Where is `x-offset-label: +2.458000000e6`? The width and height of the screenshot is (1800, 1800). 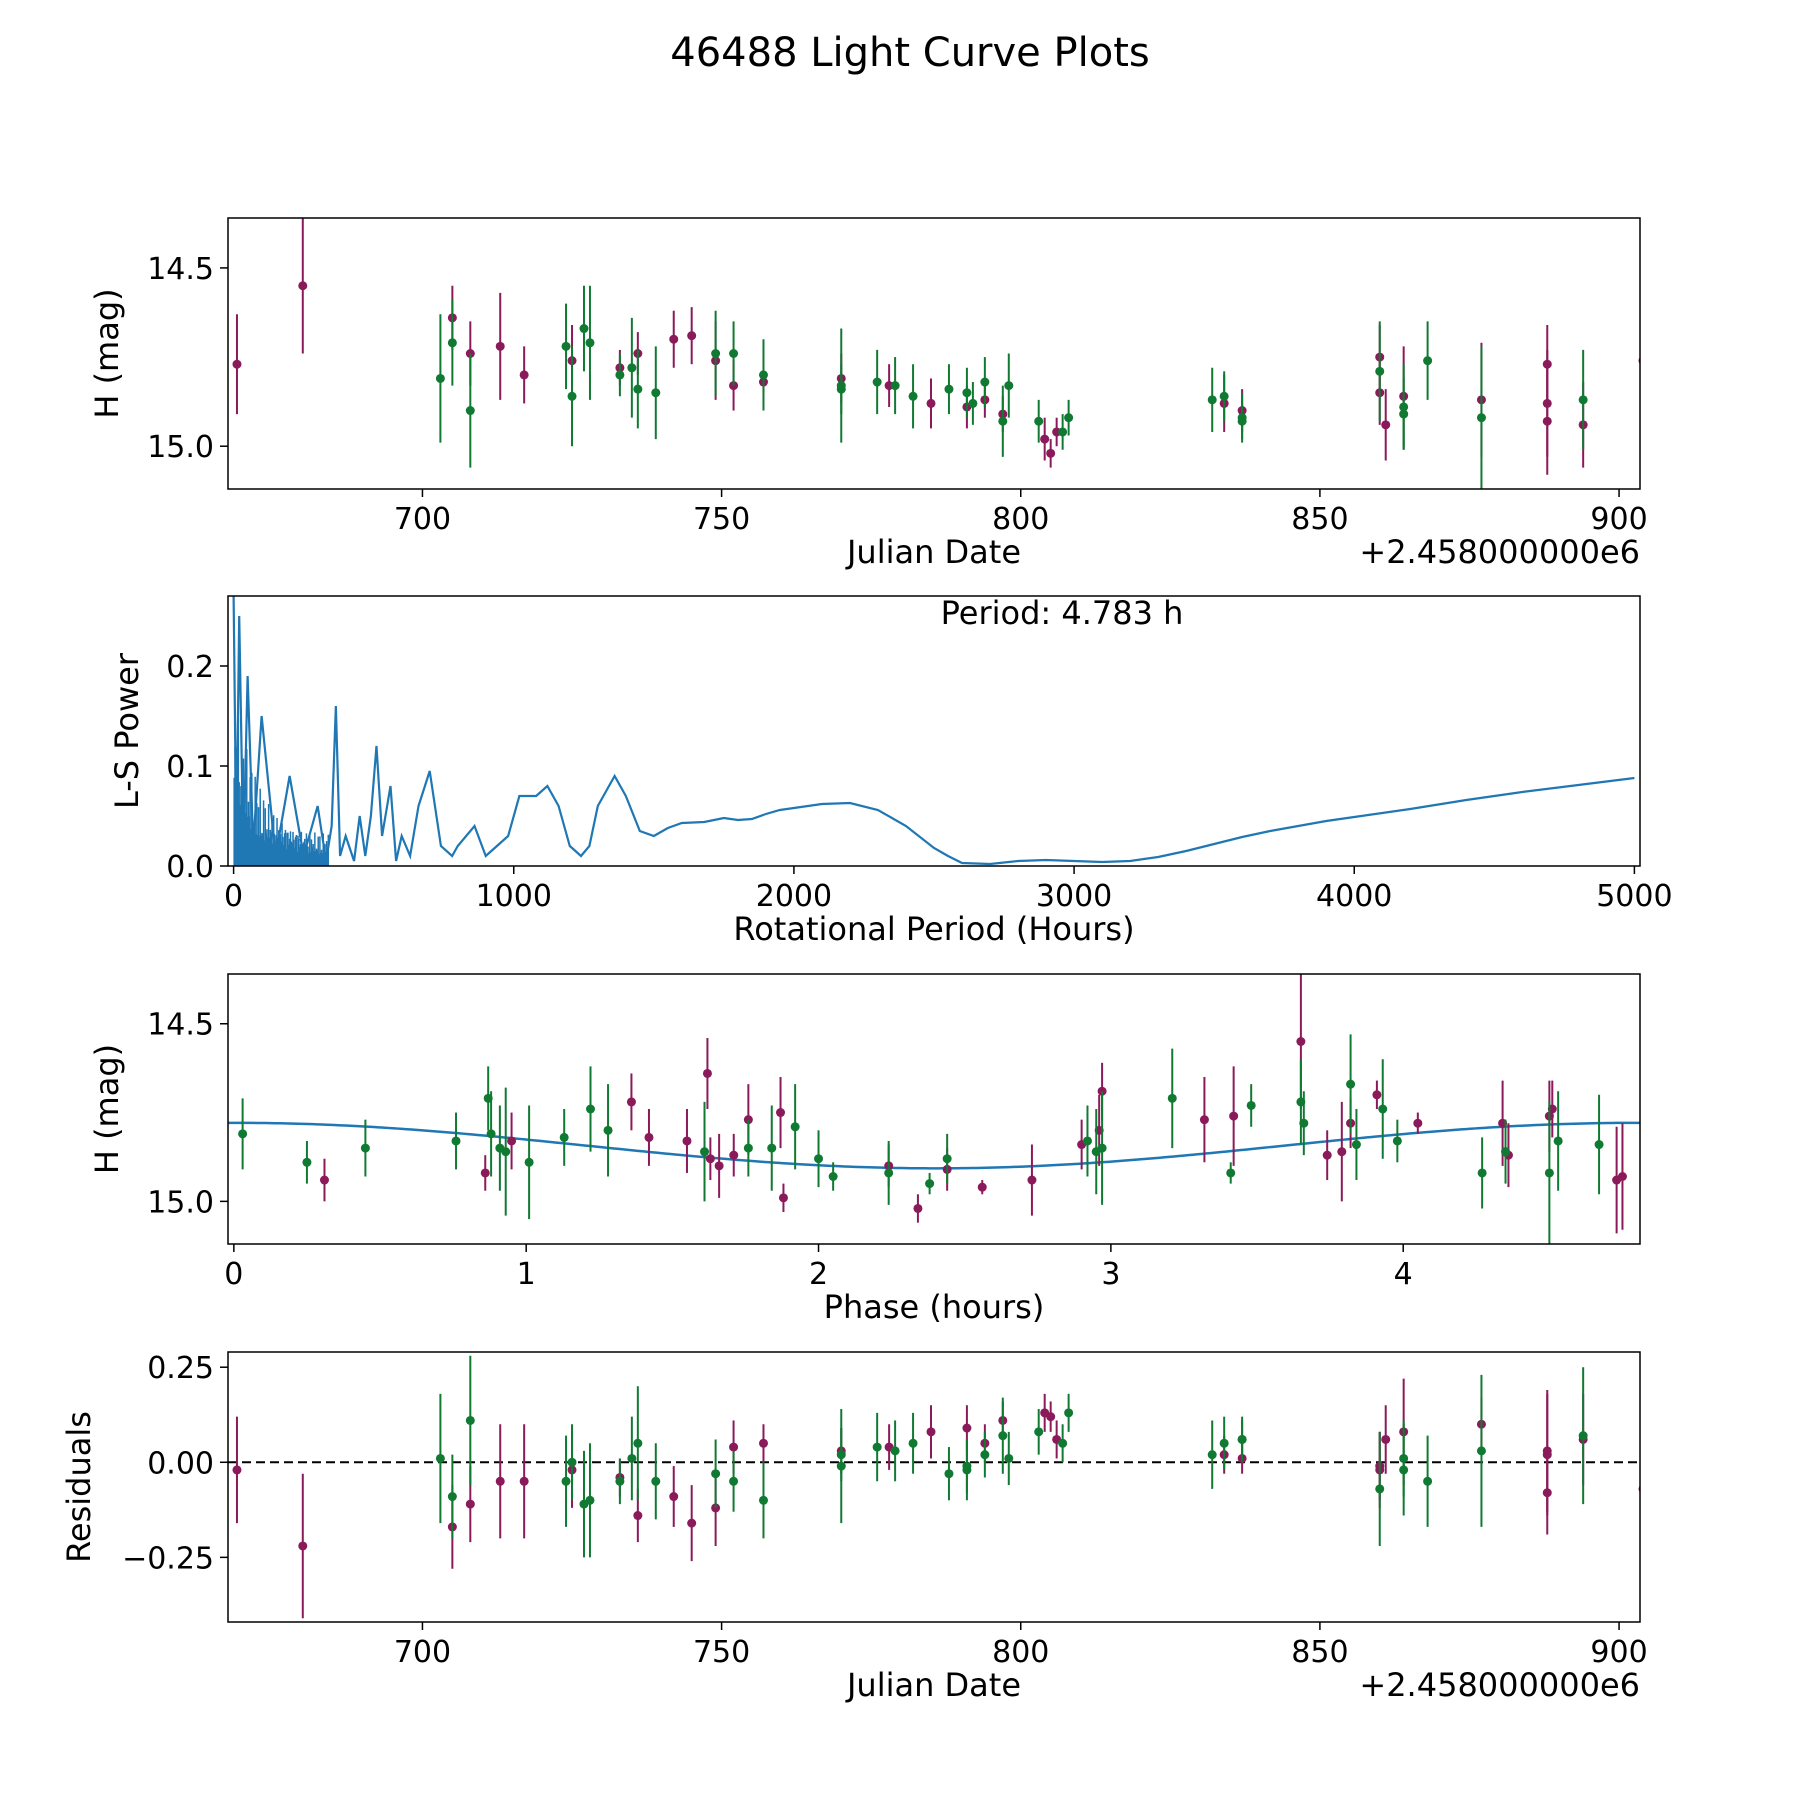 x-offset-label: +2.458000000e6 is located at coordinates (1499, 552).